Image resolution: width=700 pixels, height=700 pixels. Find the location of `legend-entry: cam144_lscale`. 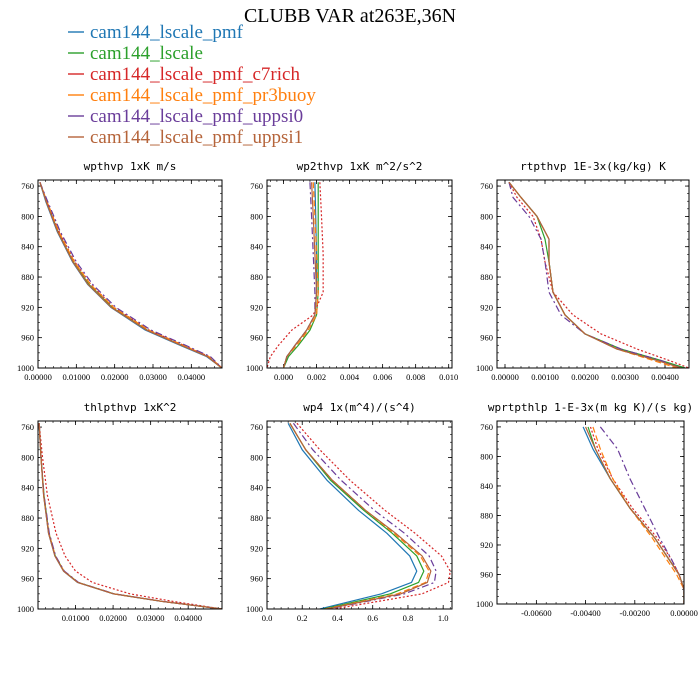

legend-entry: cam144_lscale is located at coordinates (146, 53).